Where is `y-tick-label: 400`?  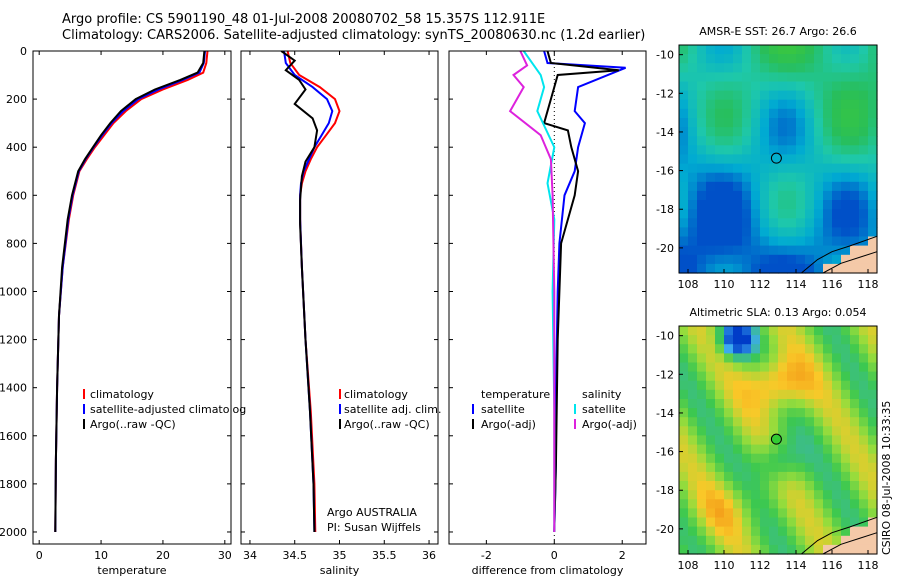 y-tick-label: 400 is located at coordinates (16, 147).